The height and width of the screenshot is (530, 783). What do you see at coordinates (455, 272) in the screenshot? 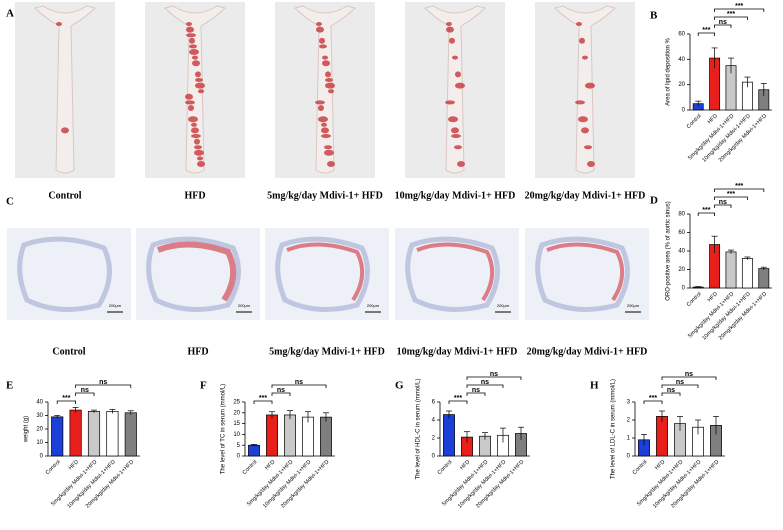
I see `lesion` at bounding box center [455, 272].